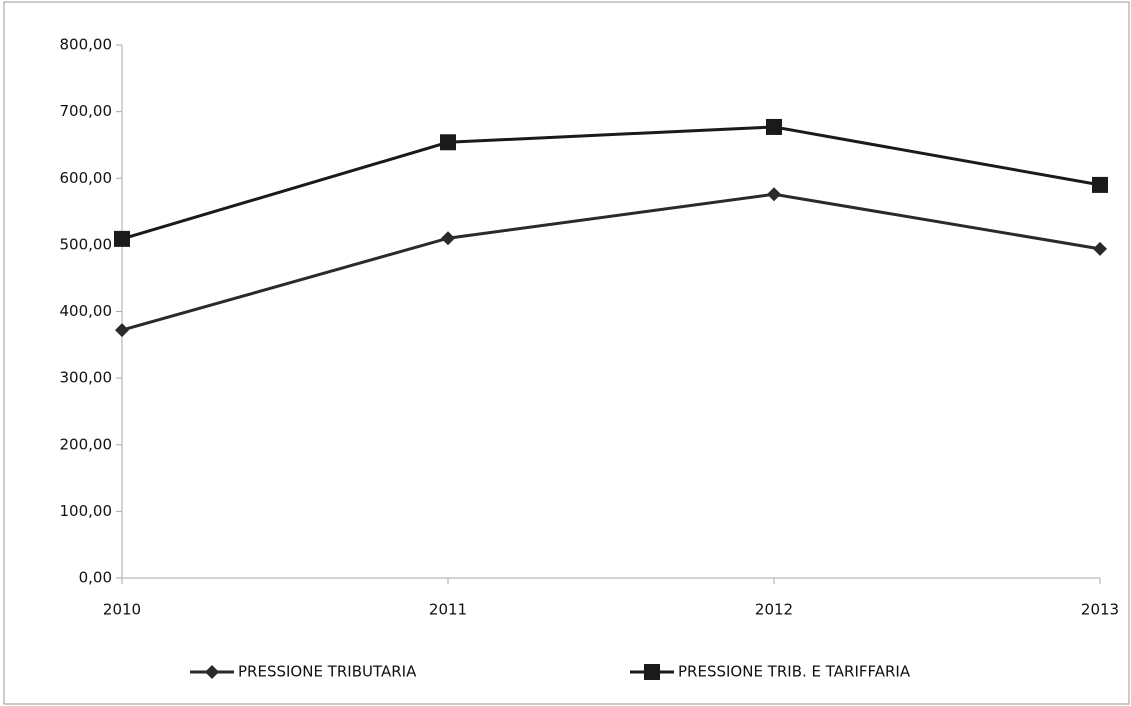 The height and width of the screenshot is (706, 1131). Describe the element at coordinates (86, 444) in the screenshot. I see `y-tick-label: 200,00` at that location.